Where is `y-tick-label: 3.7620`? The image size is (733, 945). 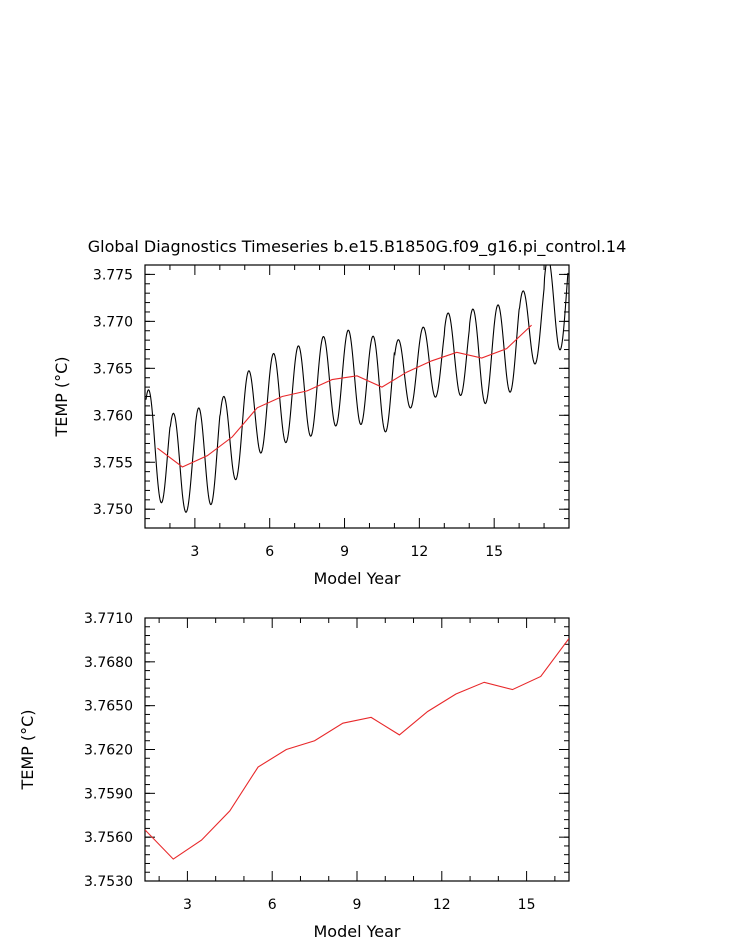 y-tick-label: 3.7620 is located at coordinates (108, 751).